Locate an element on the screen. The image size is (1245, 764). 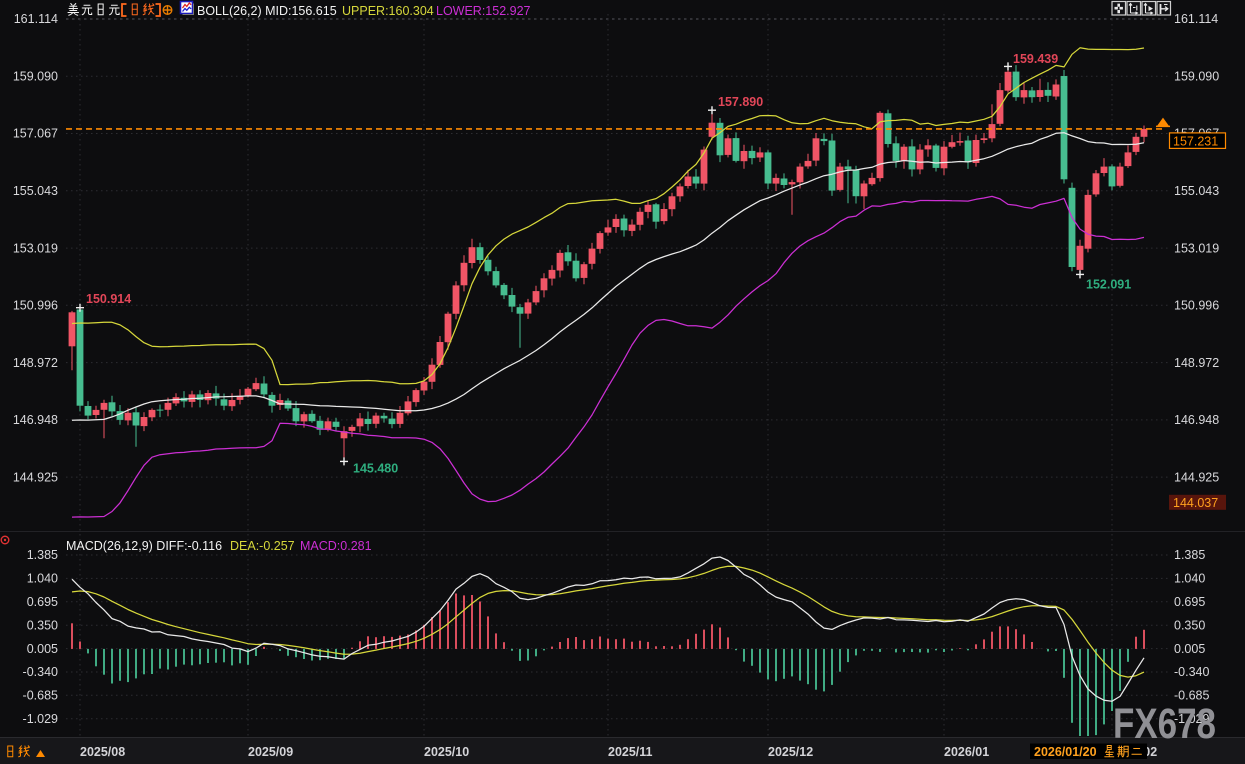
svg-text: 157.890 is located at coordinates (740, 102).